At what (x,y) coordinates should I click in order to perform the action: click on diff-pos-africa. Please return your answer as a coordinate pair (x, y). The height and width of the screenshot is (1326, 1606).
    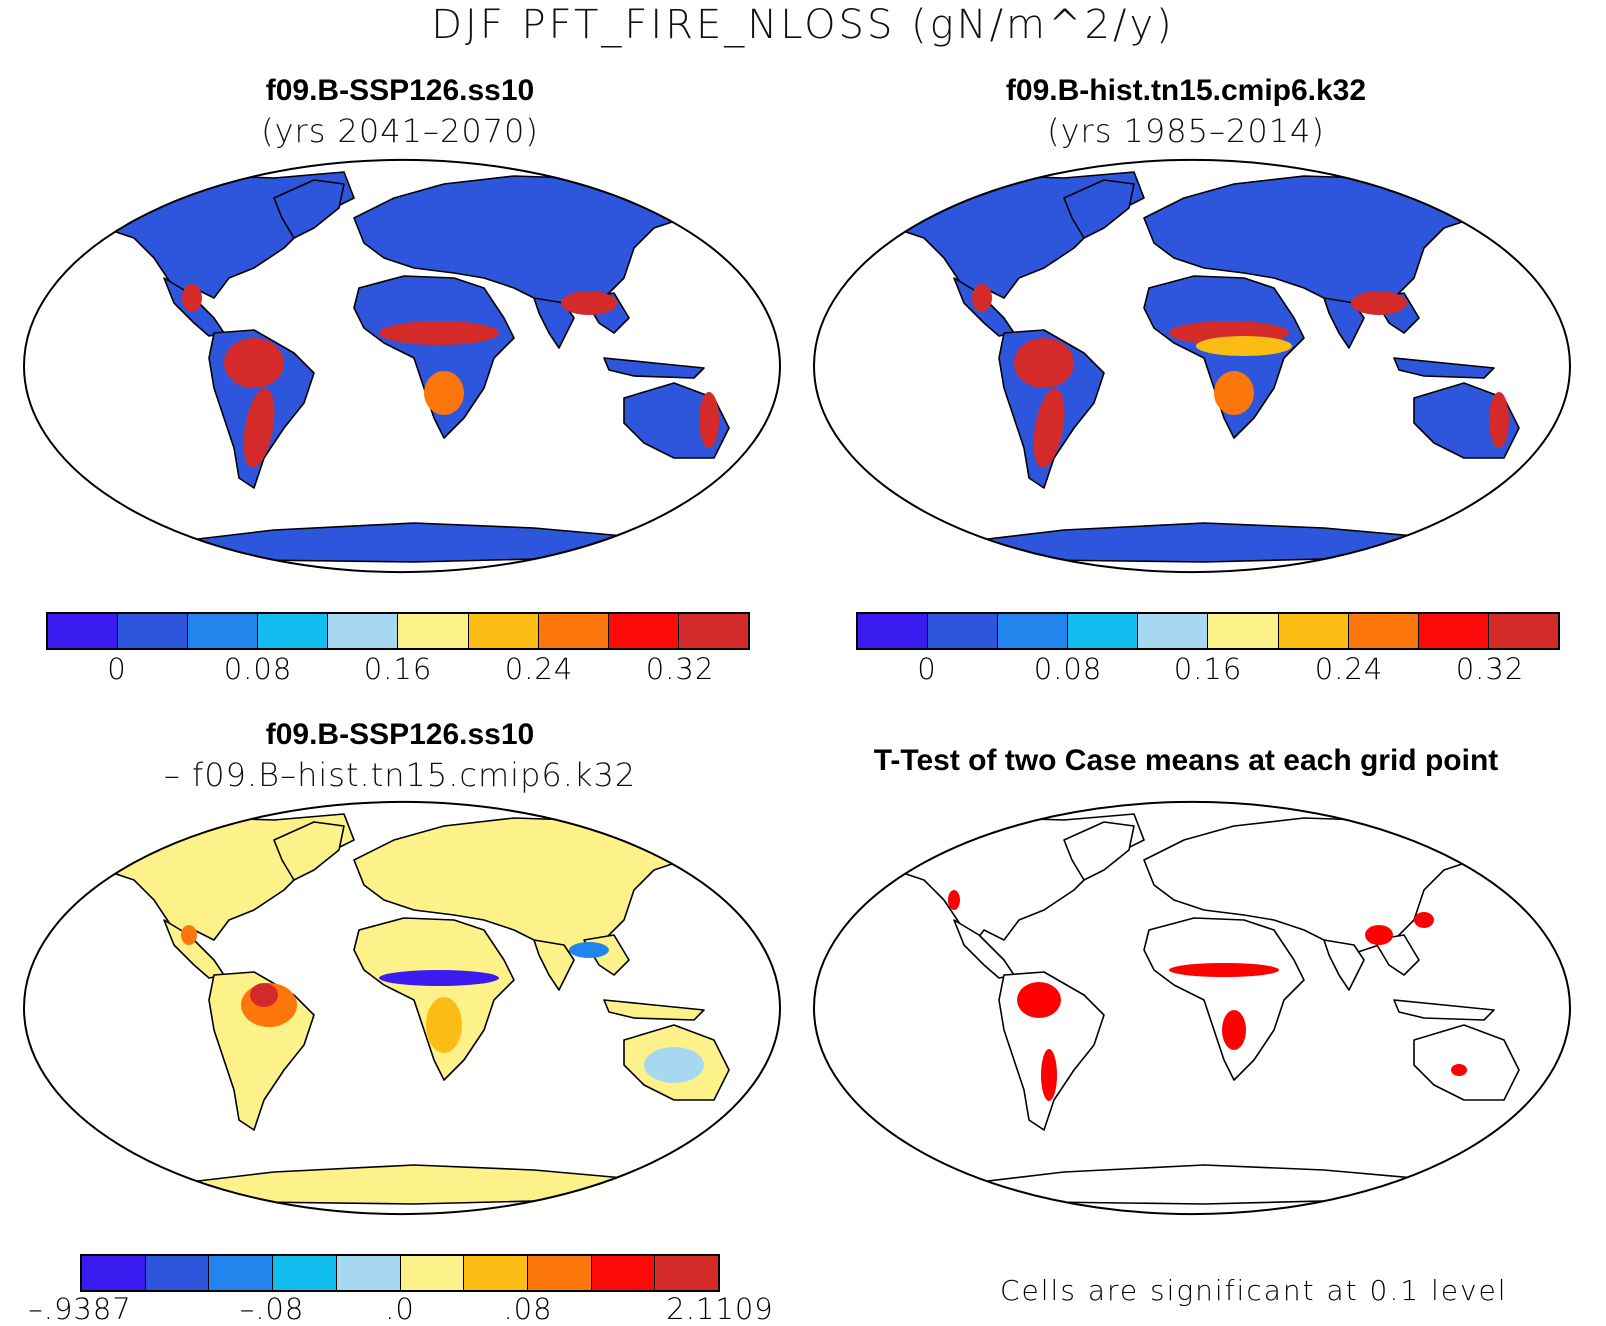
    Looking at the image, I should click on (444, 1025).